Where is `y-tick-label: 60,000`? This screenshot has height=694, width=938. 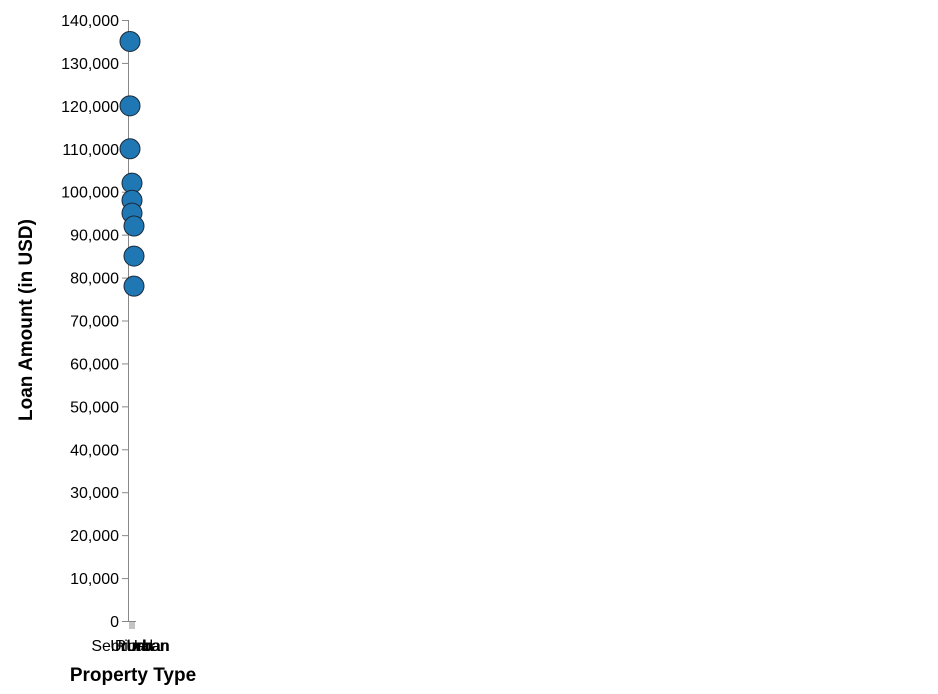
y-tick-label: 60,000 is located at coordinates (94, 364).